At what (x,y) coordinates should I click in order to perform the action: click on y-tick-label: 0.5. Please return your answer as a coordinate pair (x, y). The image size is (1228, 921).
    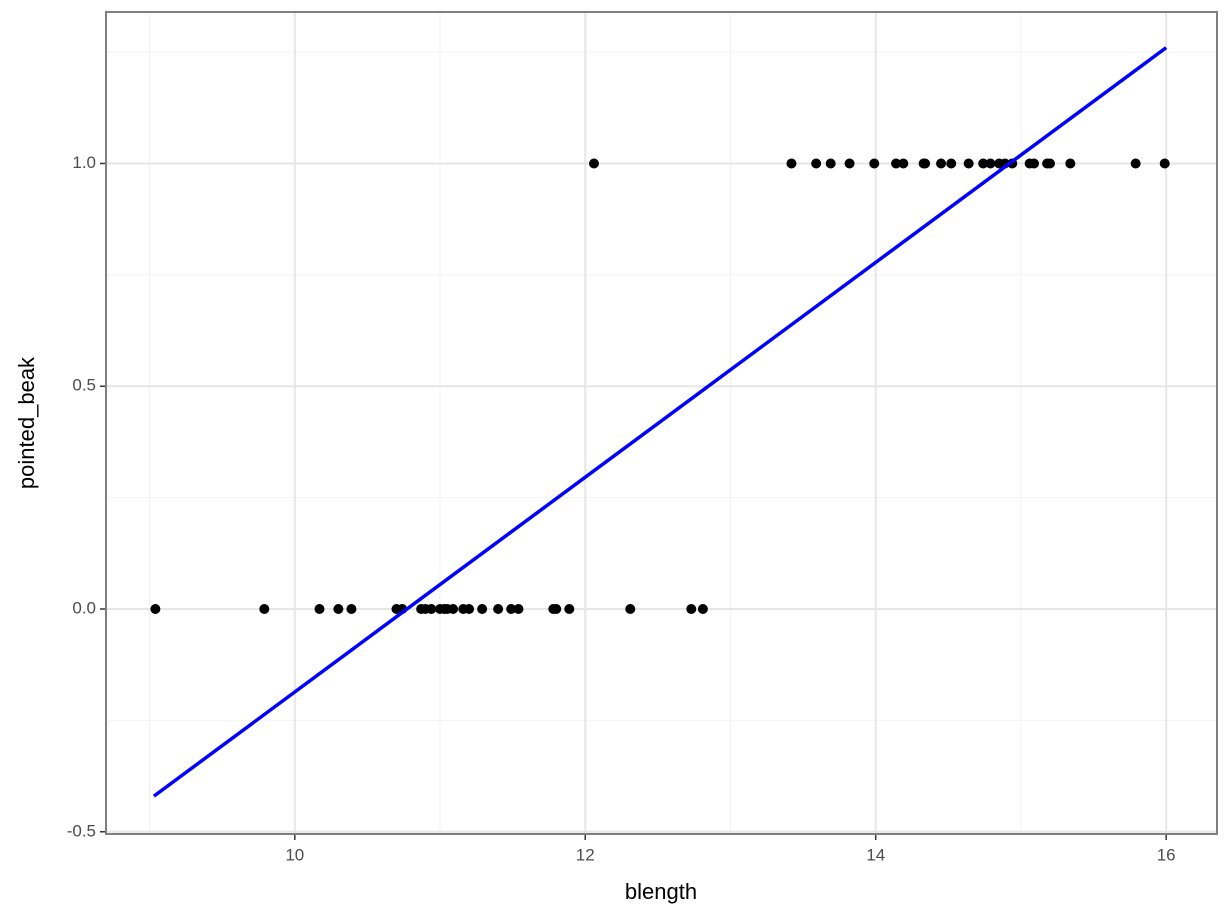
    Looking at the image, I should click on (84, 385).